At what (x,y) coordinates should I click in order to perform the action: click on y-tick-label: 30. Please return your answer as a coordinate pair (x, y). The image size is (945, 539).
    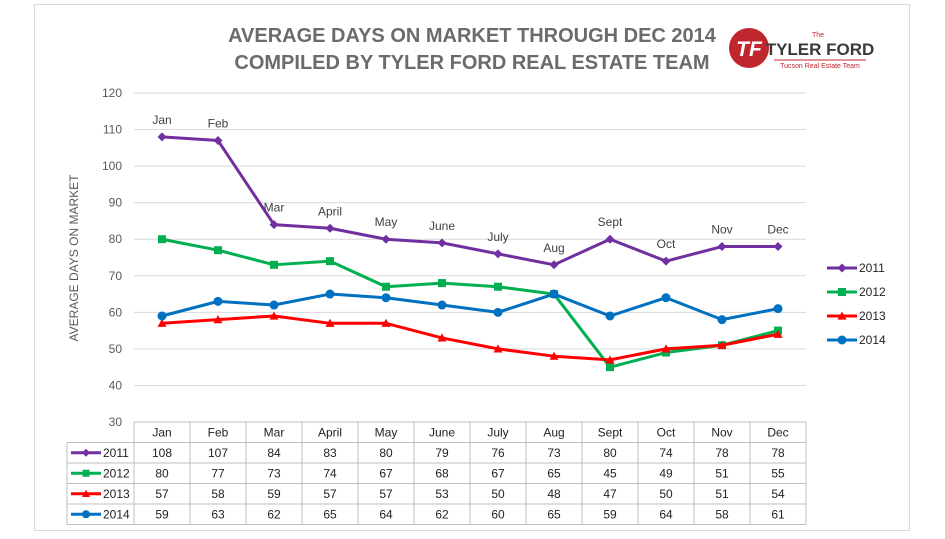
    Looking at the image, I should click on (116, 422).